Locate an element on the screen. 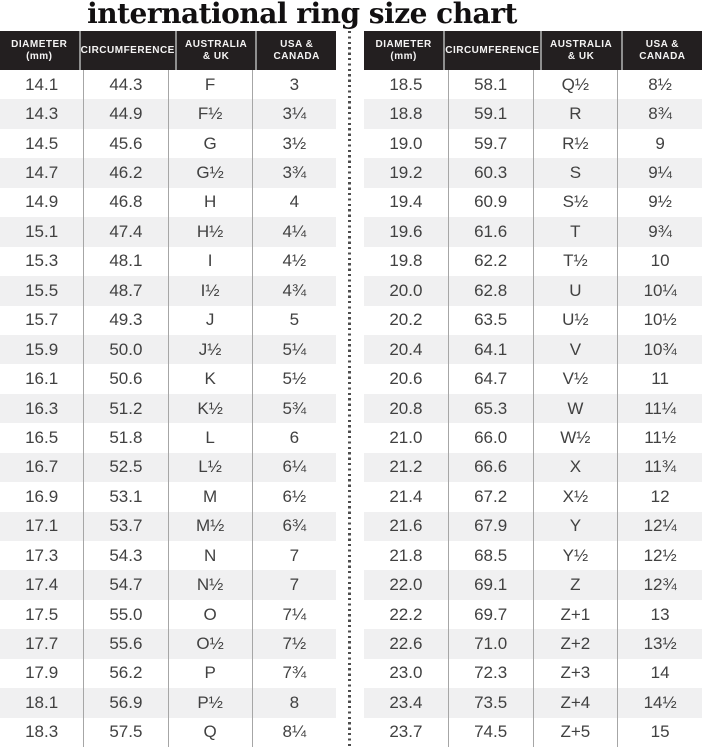 The height and width of the screenshot is (747, 702). cell-circumference: 52.5 is located at coordinates (125, 467).